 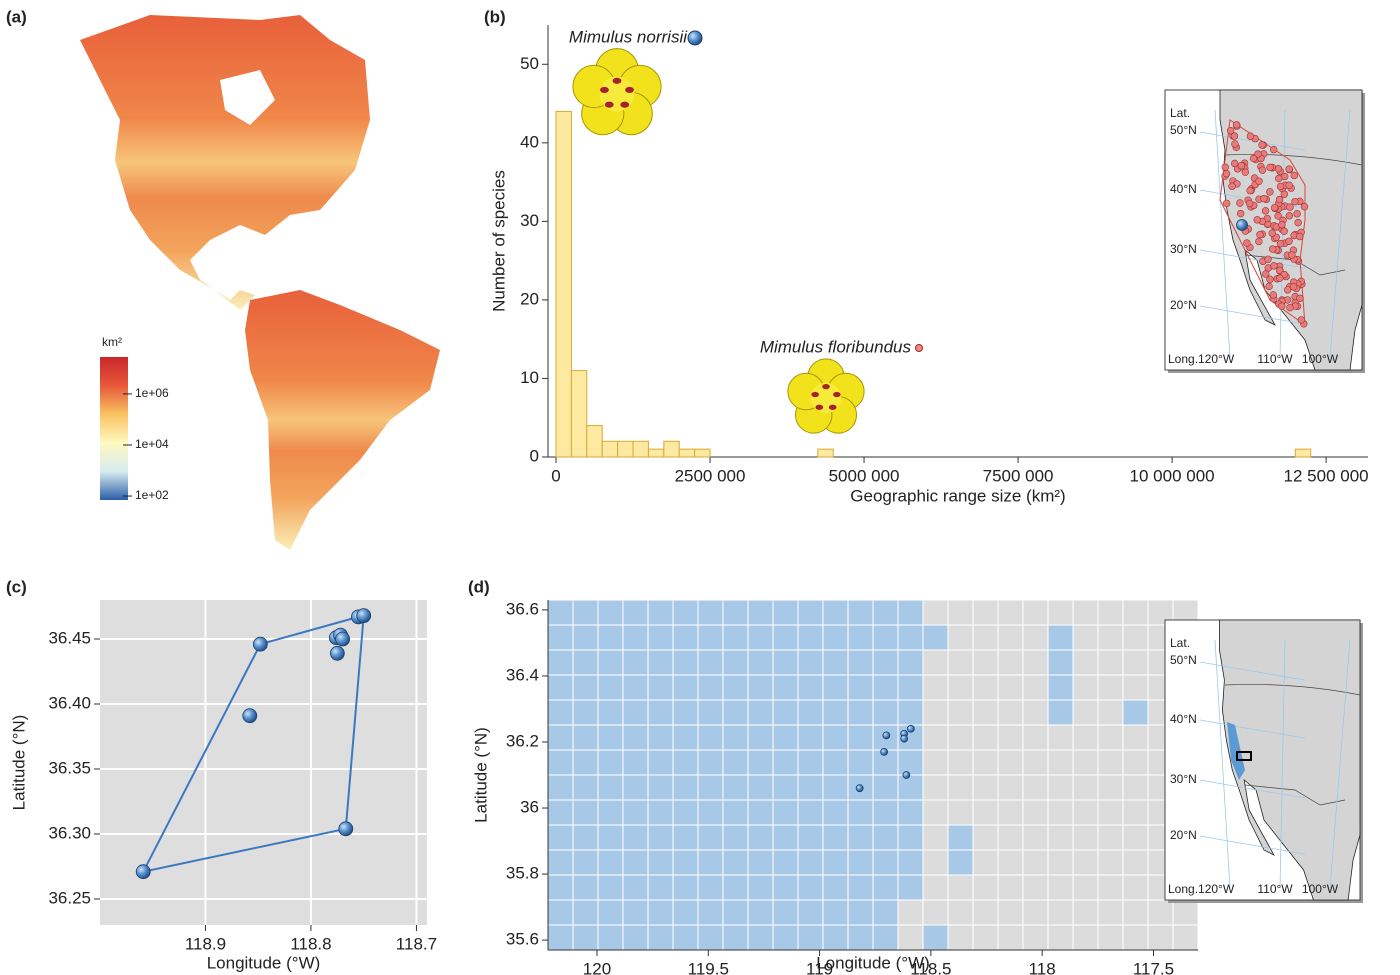 What do you see at coordinates (1252, 789) in the screenshot?
I see `graticule` at bounding box center [1252, 789].